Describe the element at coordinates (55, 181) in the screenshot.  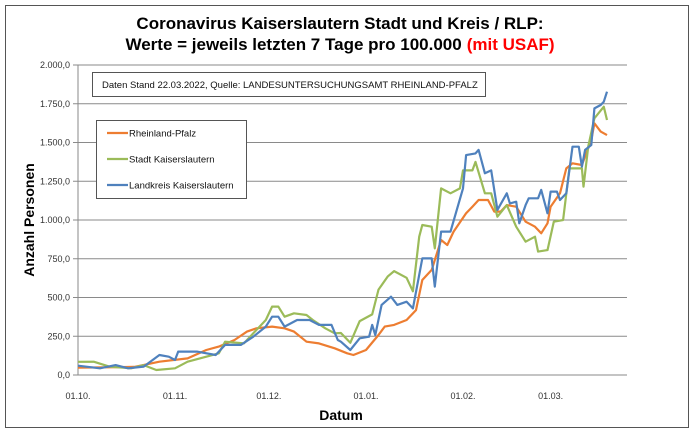
I see `y-tick-label: 1.250,0` at that location.